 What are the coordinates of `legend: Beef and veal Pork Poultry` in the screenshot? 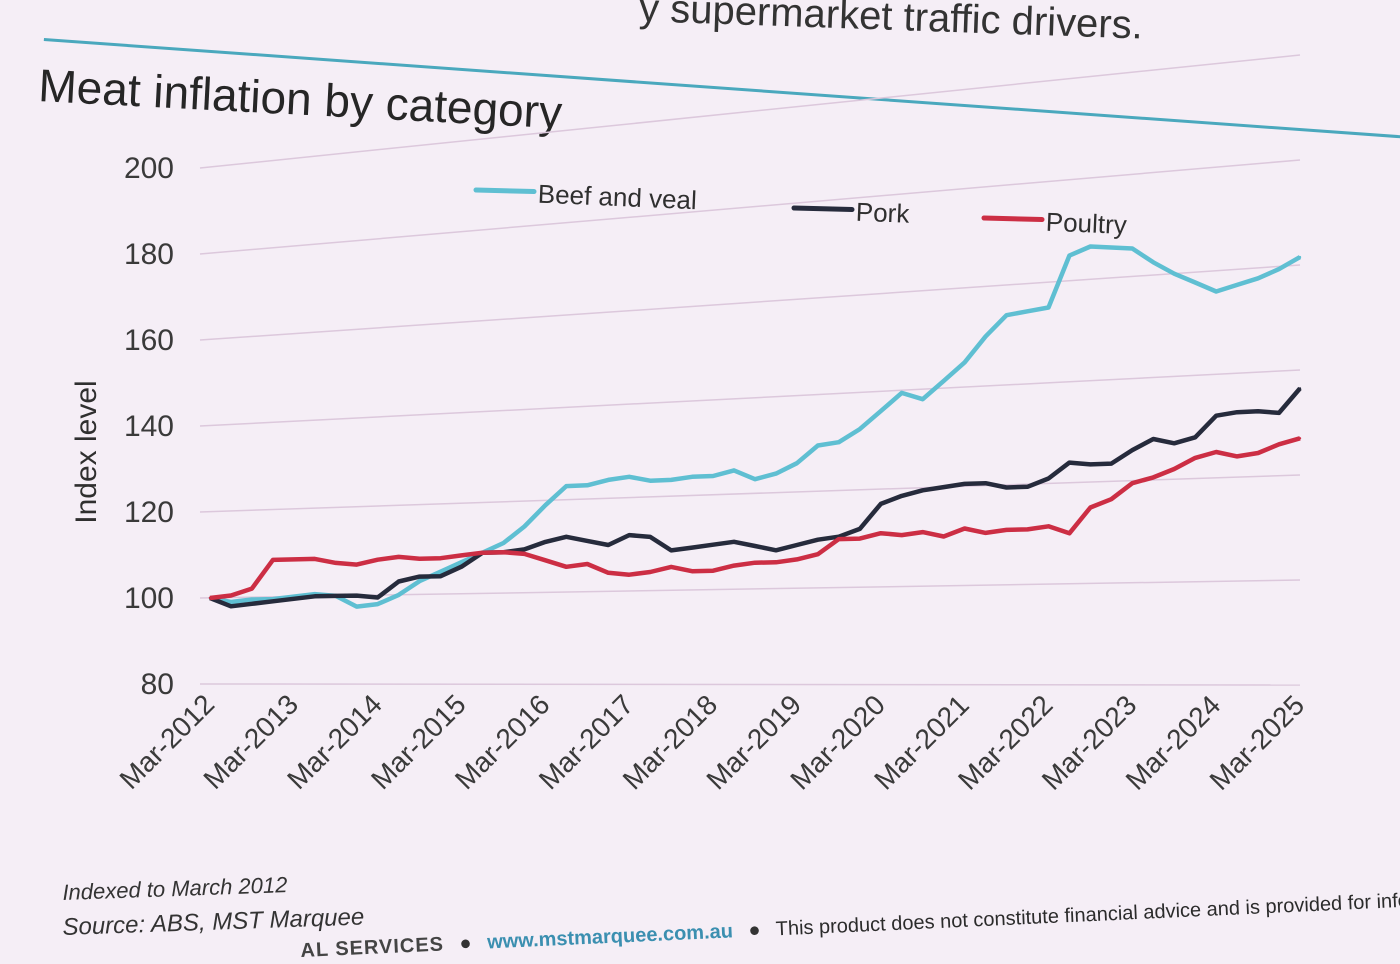 It's located at (800, 209).